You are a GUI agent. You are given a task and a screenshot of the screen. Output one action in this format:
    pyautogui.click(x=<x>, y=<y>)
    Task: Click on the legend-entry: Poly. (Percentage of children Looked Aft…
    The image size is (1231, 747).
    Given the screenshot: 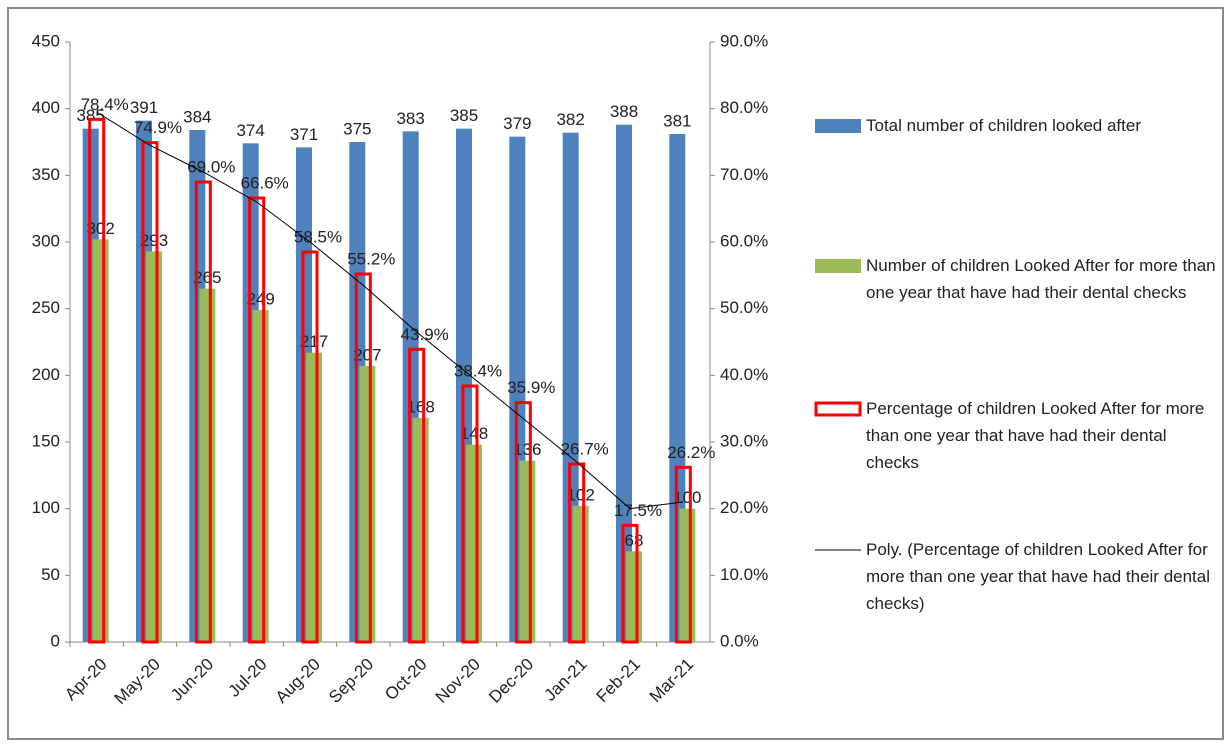 What is the action you would take?
    pyautogui.click(x=1038, y=576)
    